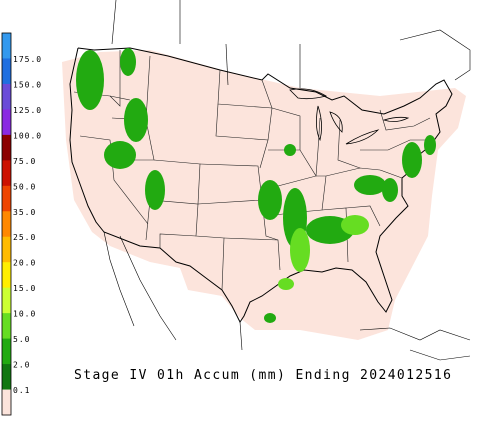  I want to click on colorbar-label: 15.0, so click(24, 288).